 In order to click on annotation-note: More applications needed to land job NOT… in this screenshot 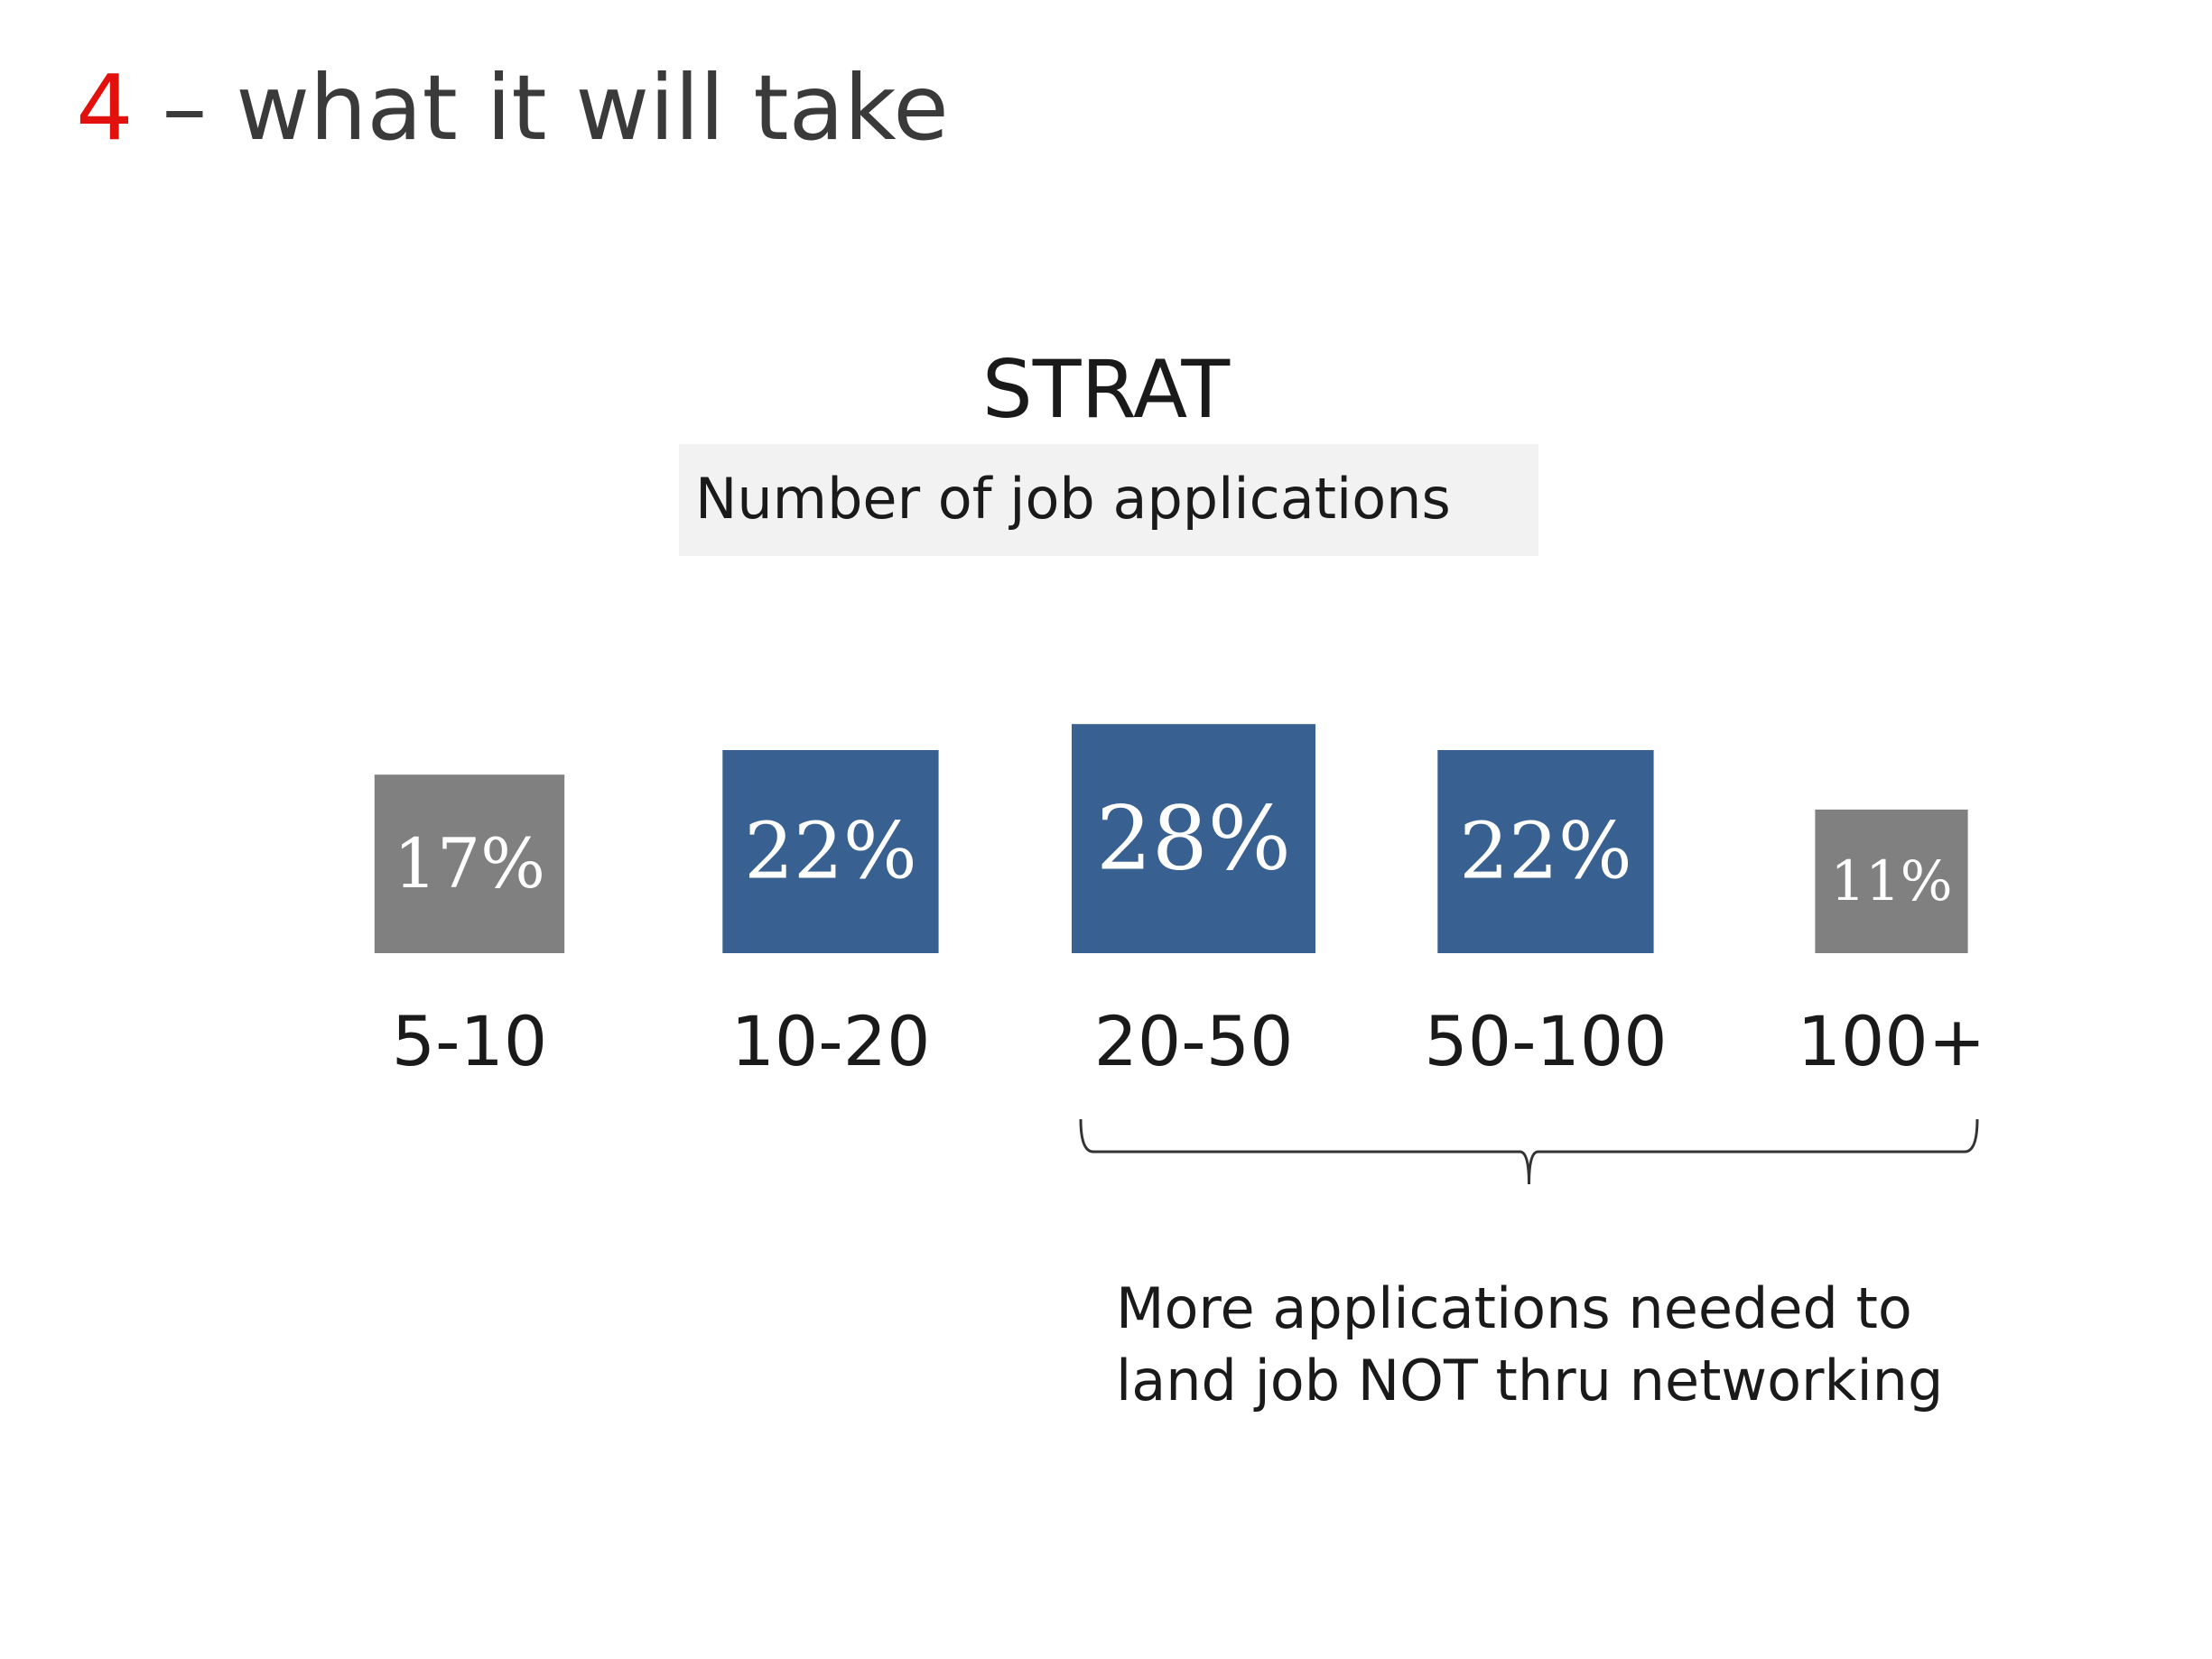, I will do `click(1612, 1345)`.